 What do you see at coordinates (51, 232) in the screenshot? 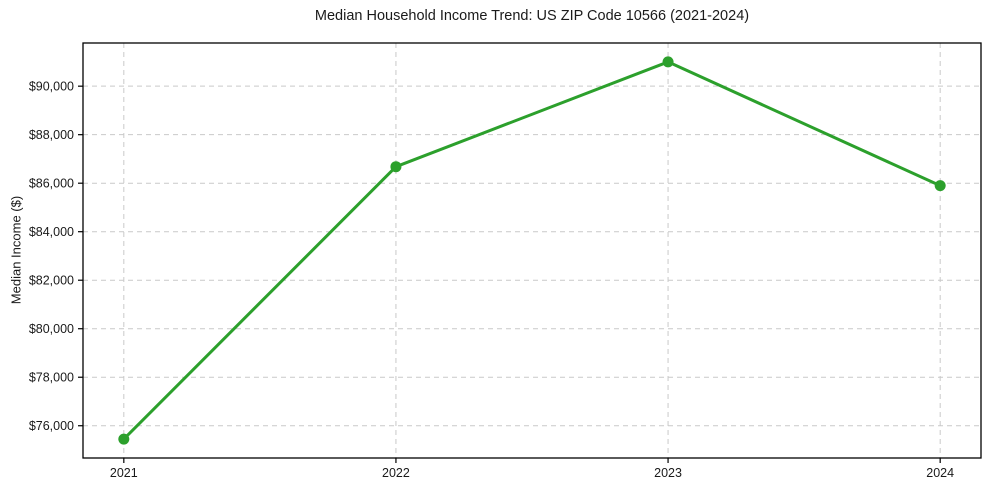
I see `y-tick-label: $84,000` at bounding box center [51, 232].